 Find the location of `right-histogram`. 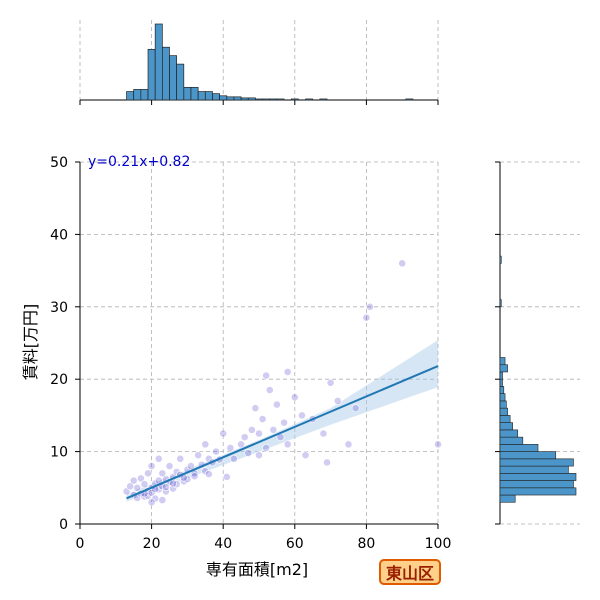

right-histogram is located at coordinates (538, 379).